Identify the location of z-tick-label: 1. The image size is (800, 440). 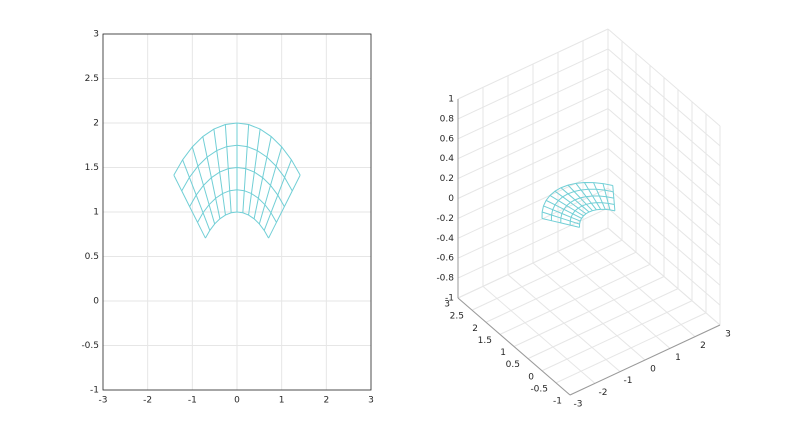
(451, 100).